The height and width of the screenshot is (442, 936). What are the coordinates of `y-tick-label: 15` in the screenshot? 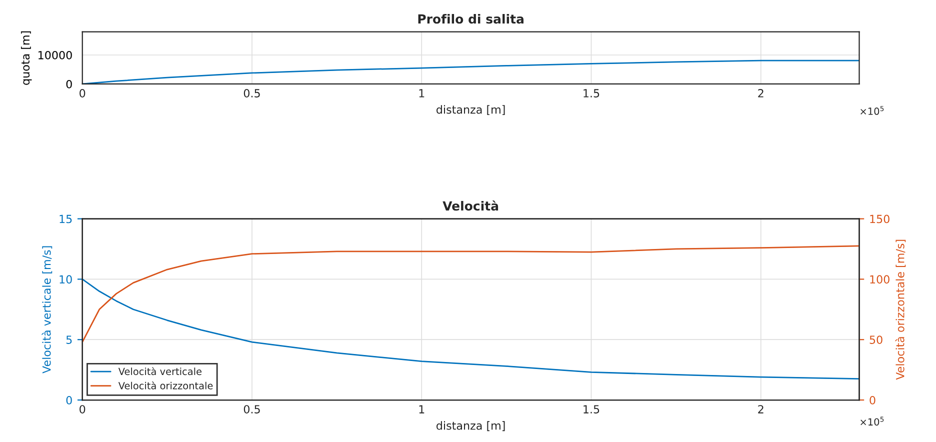 It's located at (66, 219).